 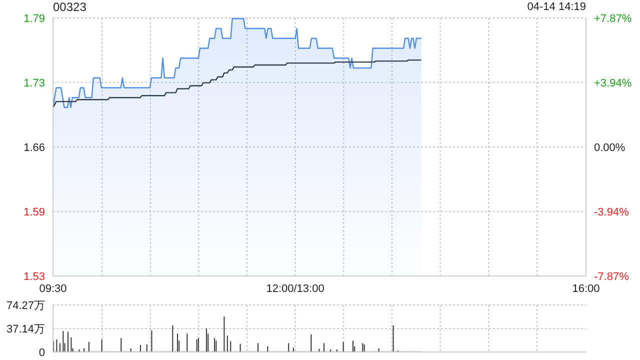 What do you see at coordinates (613, 19) in the screenshot?
I see `y2-tick-label: +7.87%` at bounding box center [613, 19].